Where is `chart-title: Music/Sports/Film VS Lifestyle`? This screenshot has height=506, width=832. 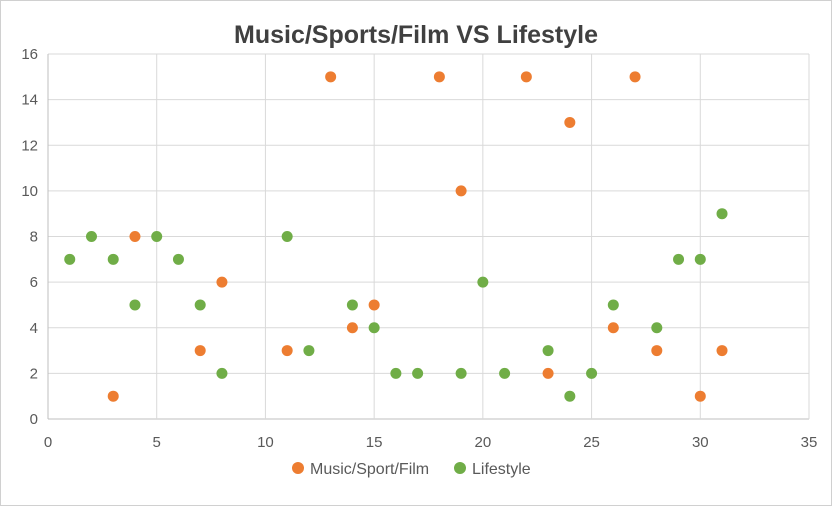
chart-title: Music/Sports/Film VS Lifestyle is located at coordinates (416, 35).